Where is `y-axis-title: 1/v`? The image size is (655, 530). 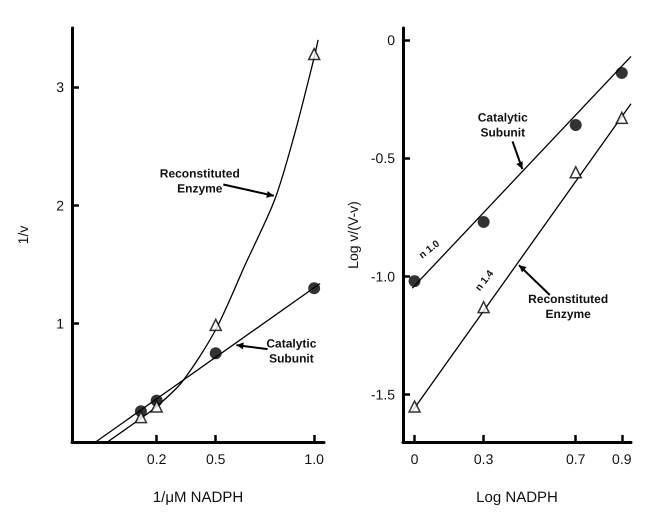
y-axis-title: 1/v is located at coordinates (23, 235).